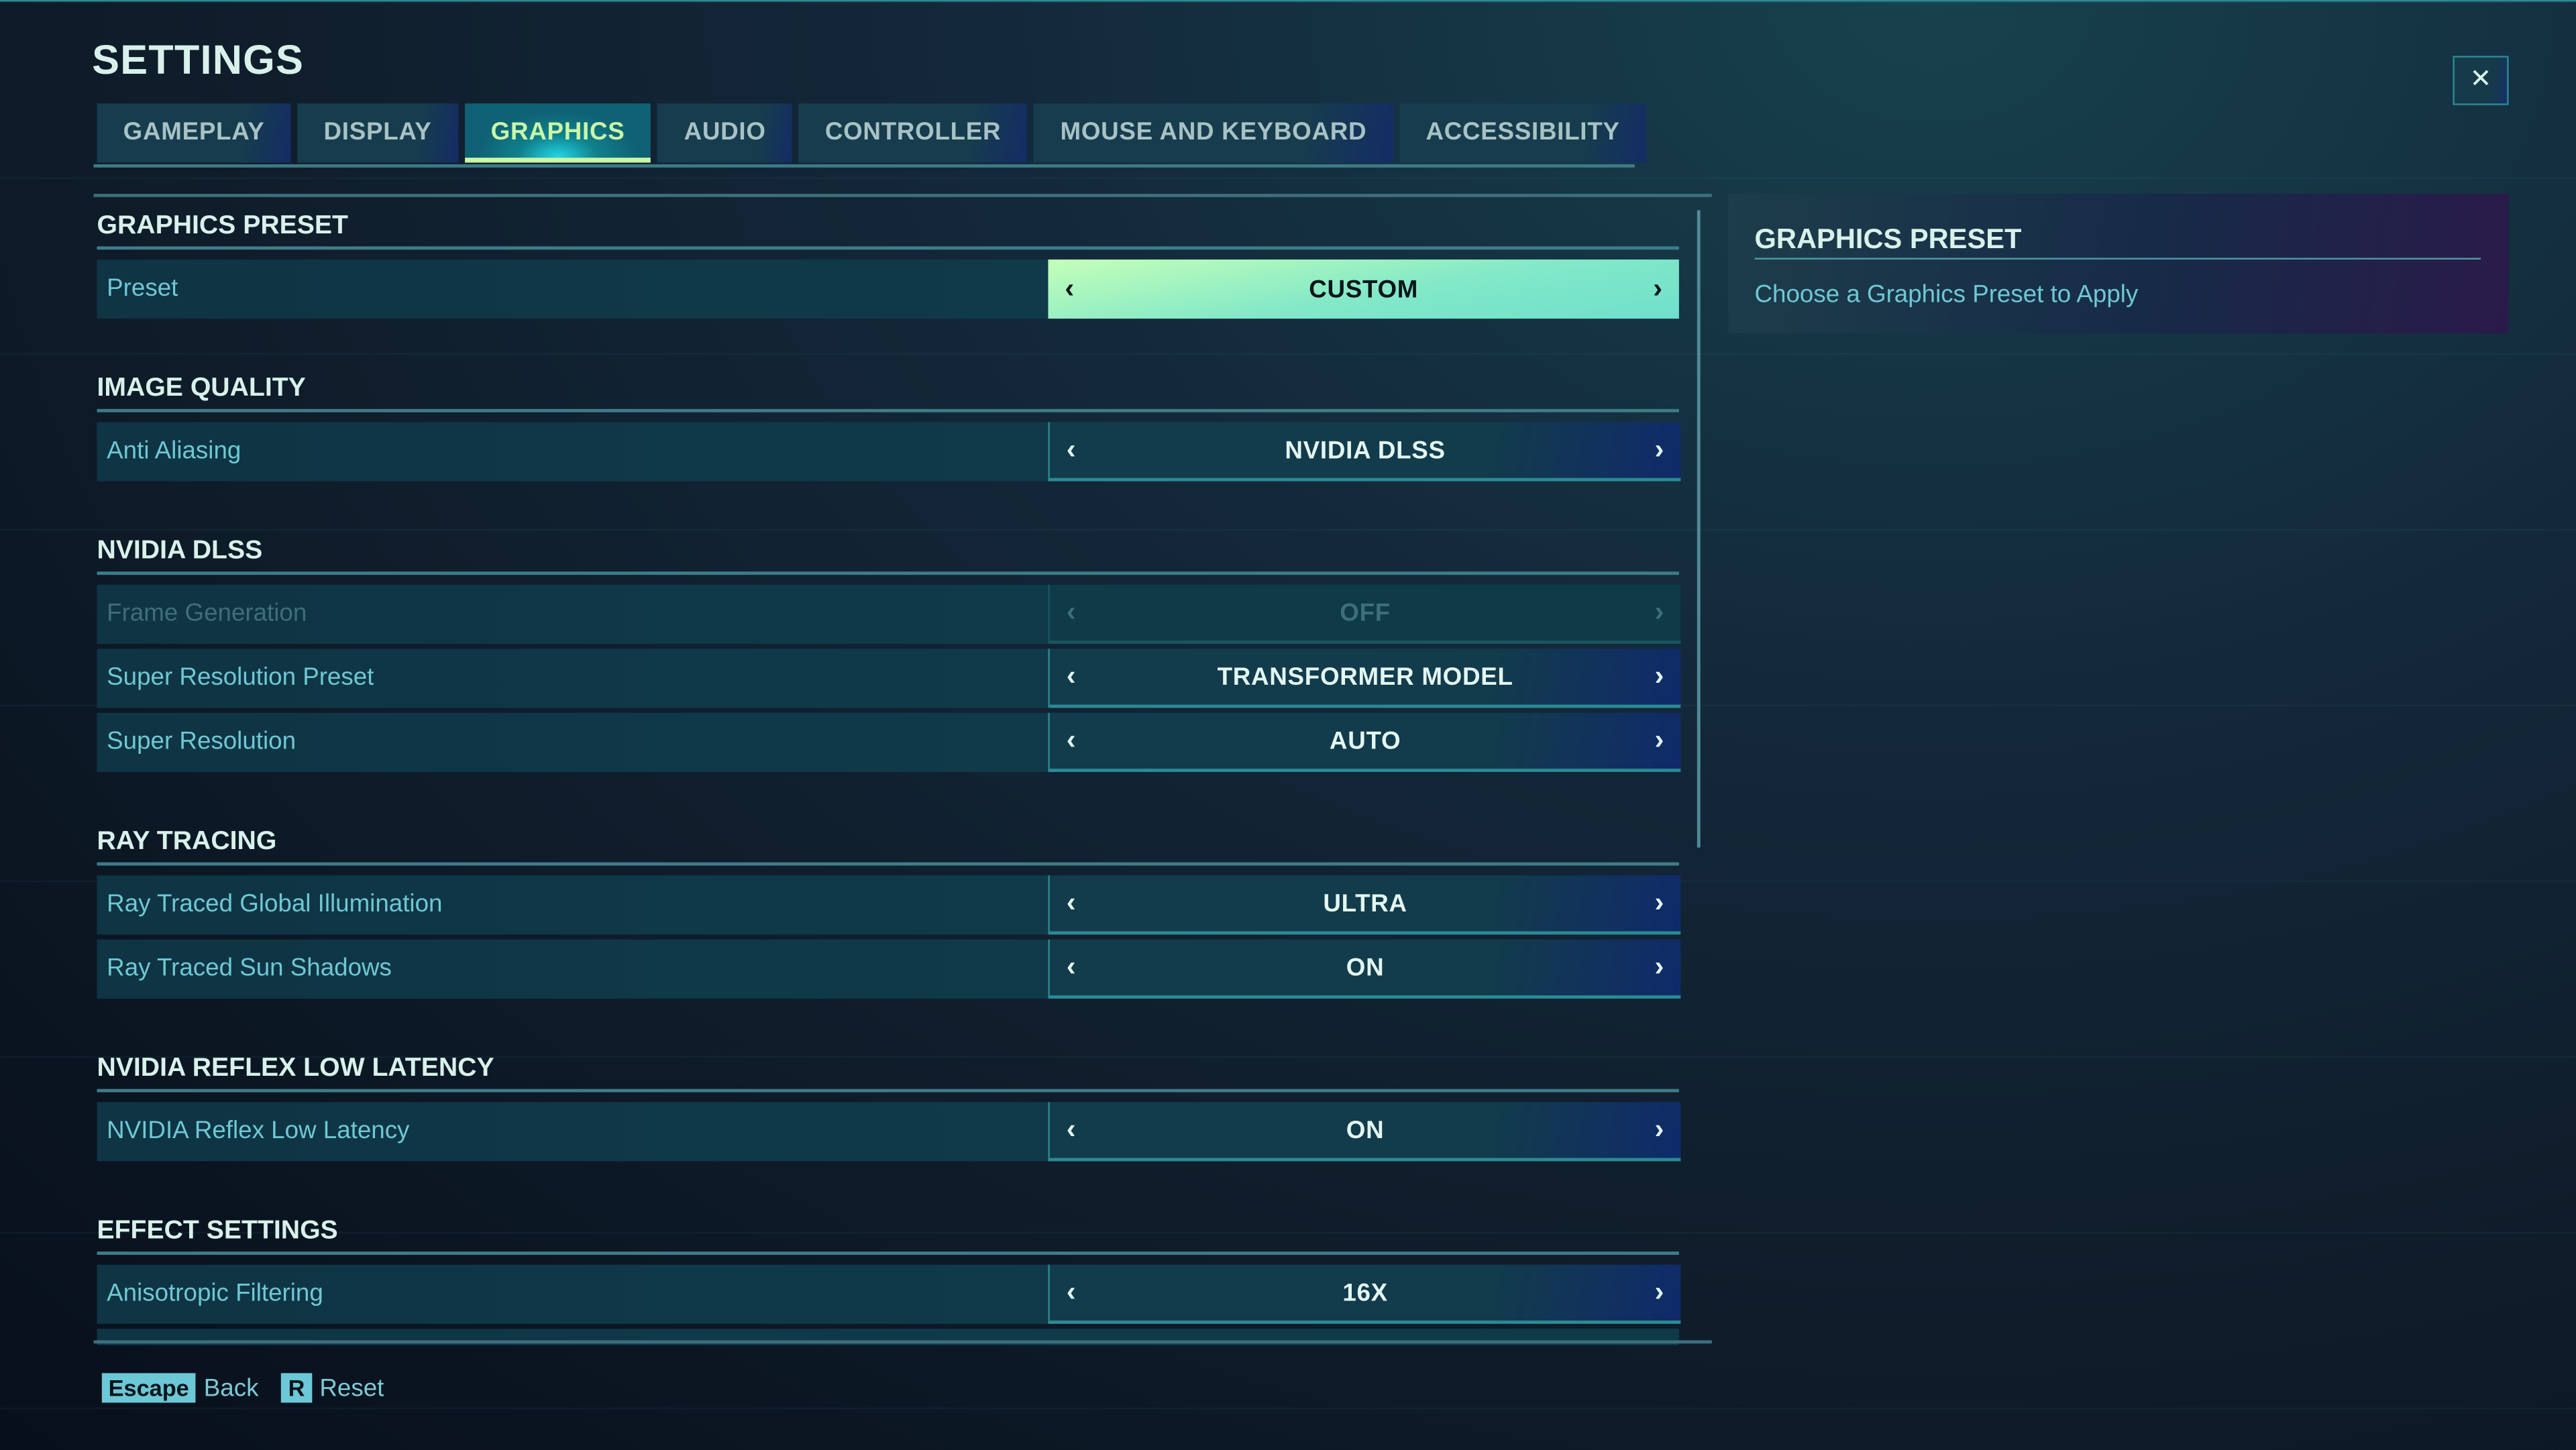 The image size is (2576, 1450). What do you see at coordinates (296, 1388) in the screenshot?
I see `r-key-hint: R` at bounding box center [296, 1388].